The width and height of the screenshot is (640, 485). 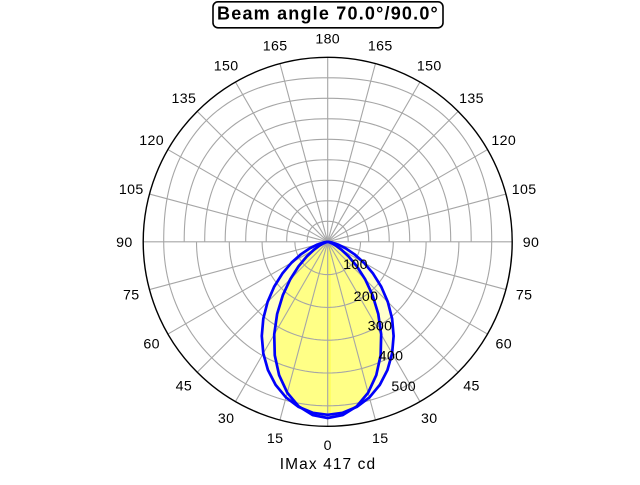 I want to click on svg-text: 100, so click(x=355, y=265).